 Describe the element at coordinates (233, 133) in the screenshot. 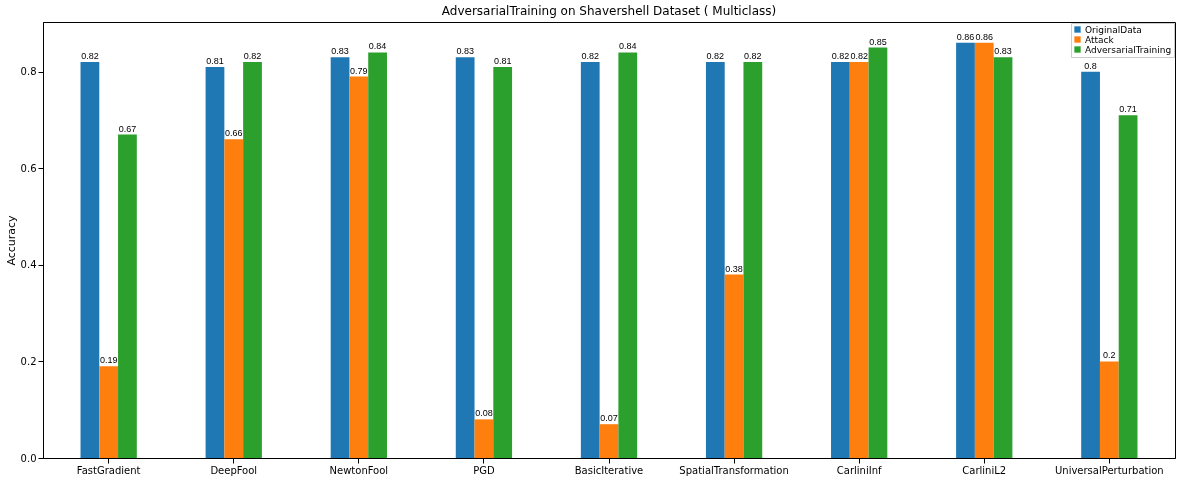

I see `data-label: 0.66` at that location.